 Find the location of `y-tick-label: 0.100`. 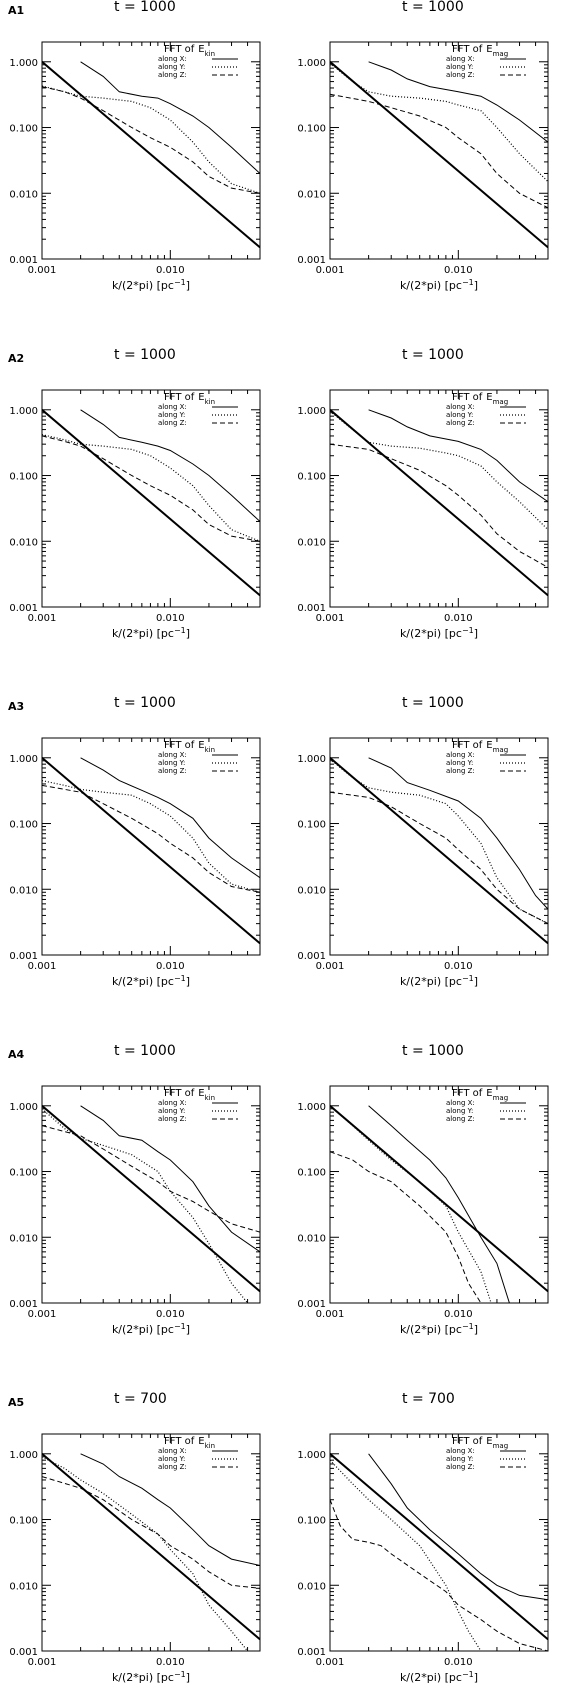

y-tick-label: 0.100 is located at coordinates (23, 477).